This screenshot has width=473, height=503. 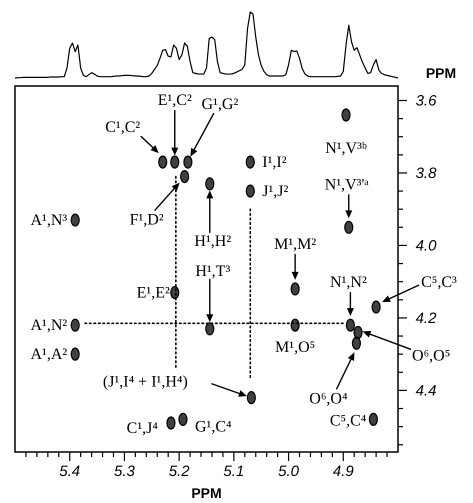 I want to click on y-tick-label: 4.0, so click(x=427, y=245).